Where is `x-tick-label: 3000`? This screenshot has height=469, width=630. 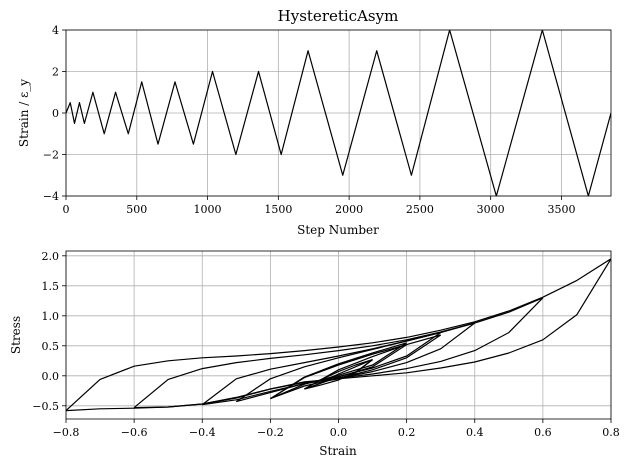 x-tick-label: 3000 is located at coordinates (491, 209).